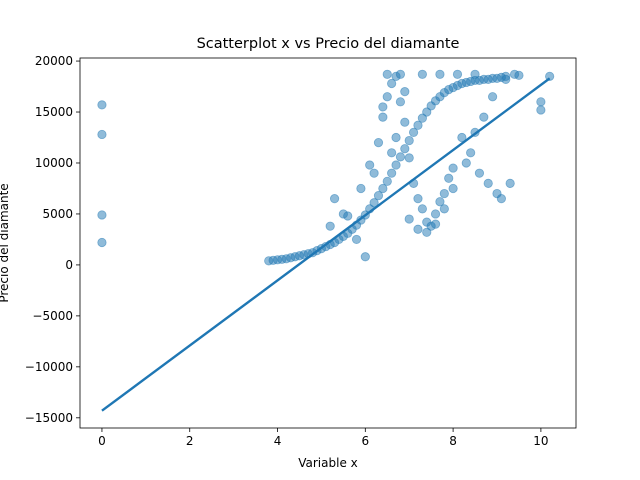  I want to click on y-tick-label: 20000, so click(54, 61).